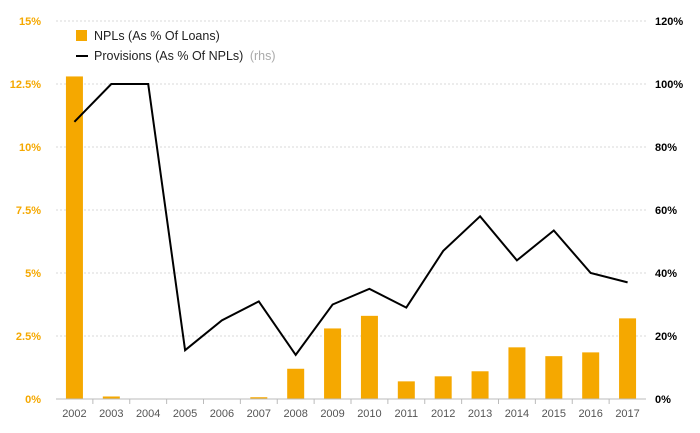 This screenshot has width=700, height=433. What do you see at coordinates (517, 414) in the screenshot?
I see `x-tick-label: 2014` at bounding box center [517, 414].